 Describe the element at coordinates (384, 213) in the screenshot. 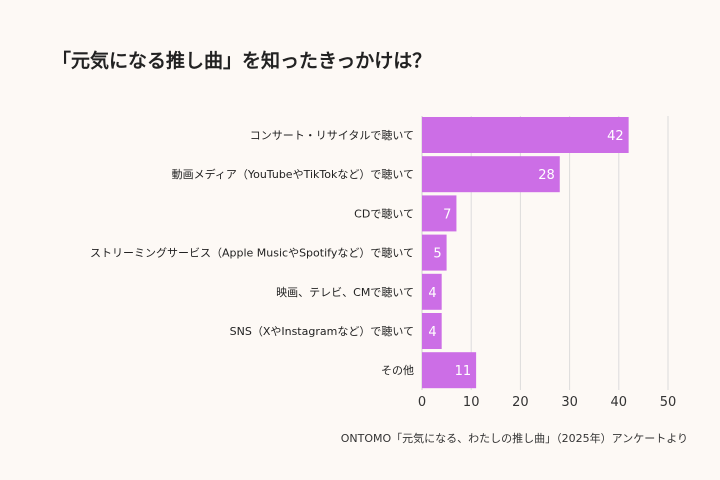

I see `category-label: CDで聴いて` at that location.